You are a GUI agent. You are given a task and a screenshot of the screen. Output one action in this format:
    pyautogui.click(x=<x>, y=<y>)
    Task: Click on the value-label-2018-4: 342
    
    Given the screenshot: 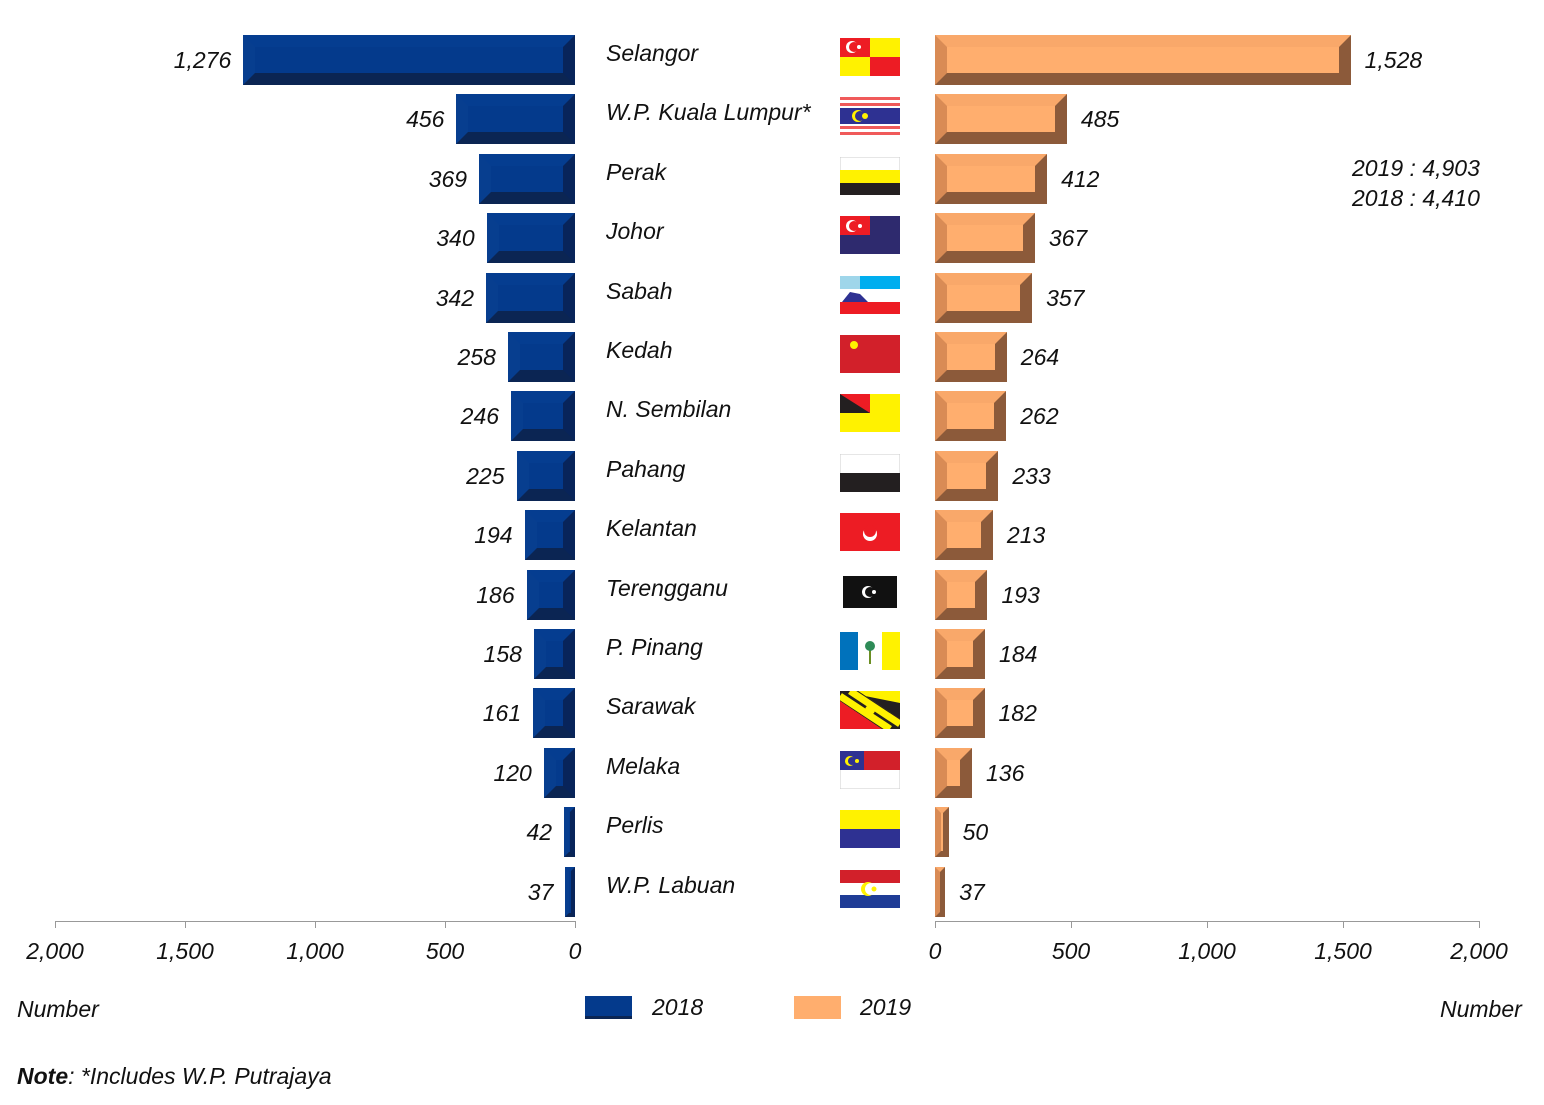 What is the action you would take?
    pyautogui.click(x=455, y=297)
    